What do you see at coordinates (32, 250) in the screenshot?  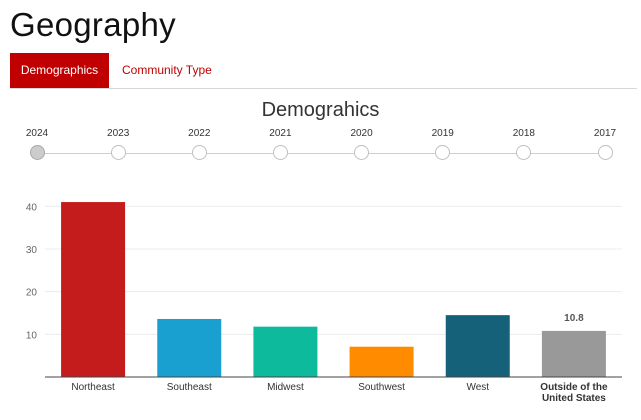 I see `y-tick-label: 30` at bounding box center [32, 250].